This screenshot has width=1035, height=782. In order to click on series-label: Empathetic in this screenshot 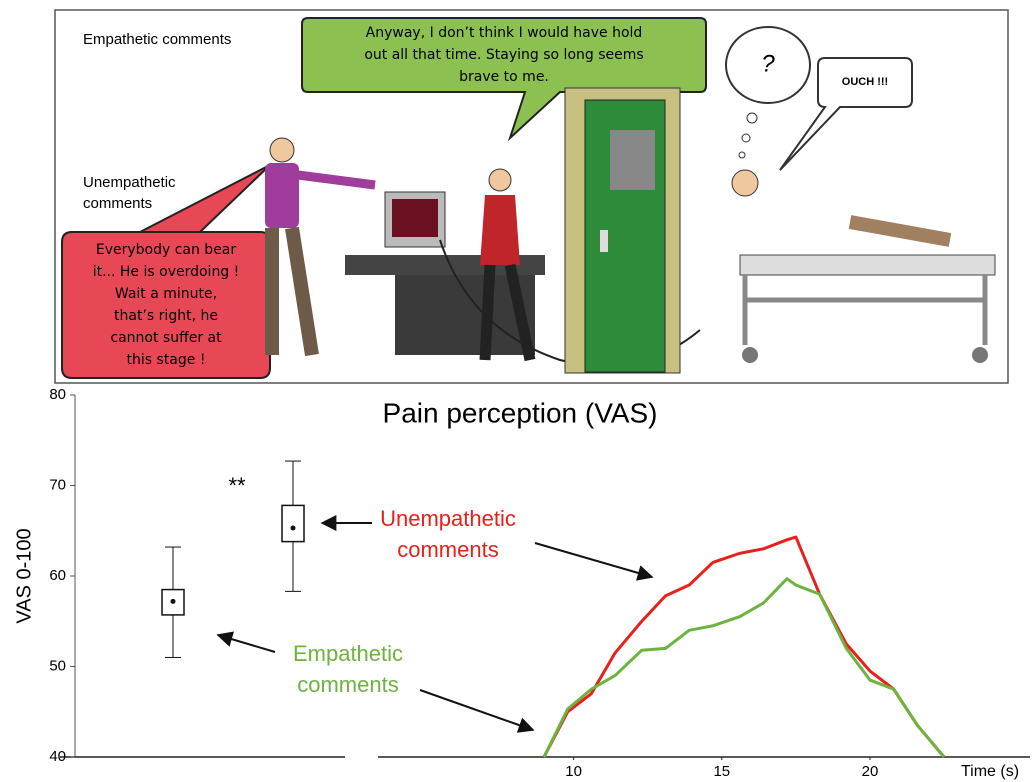, I will do `click(348, 653)`.